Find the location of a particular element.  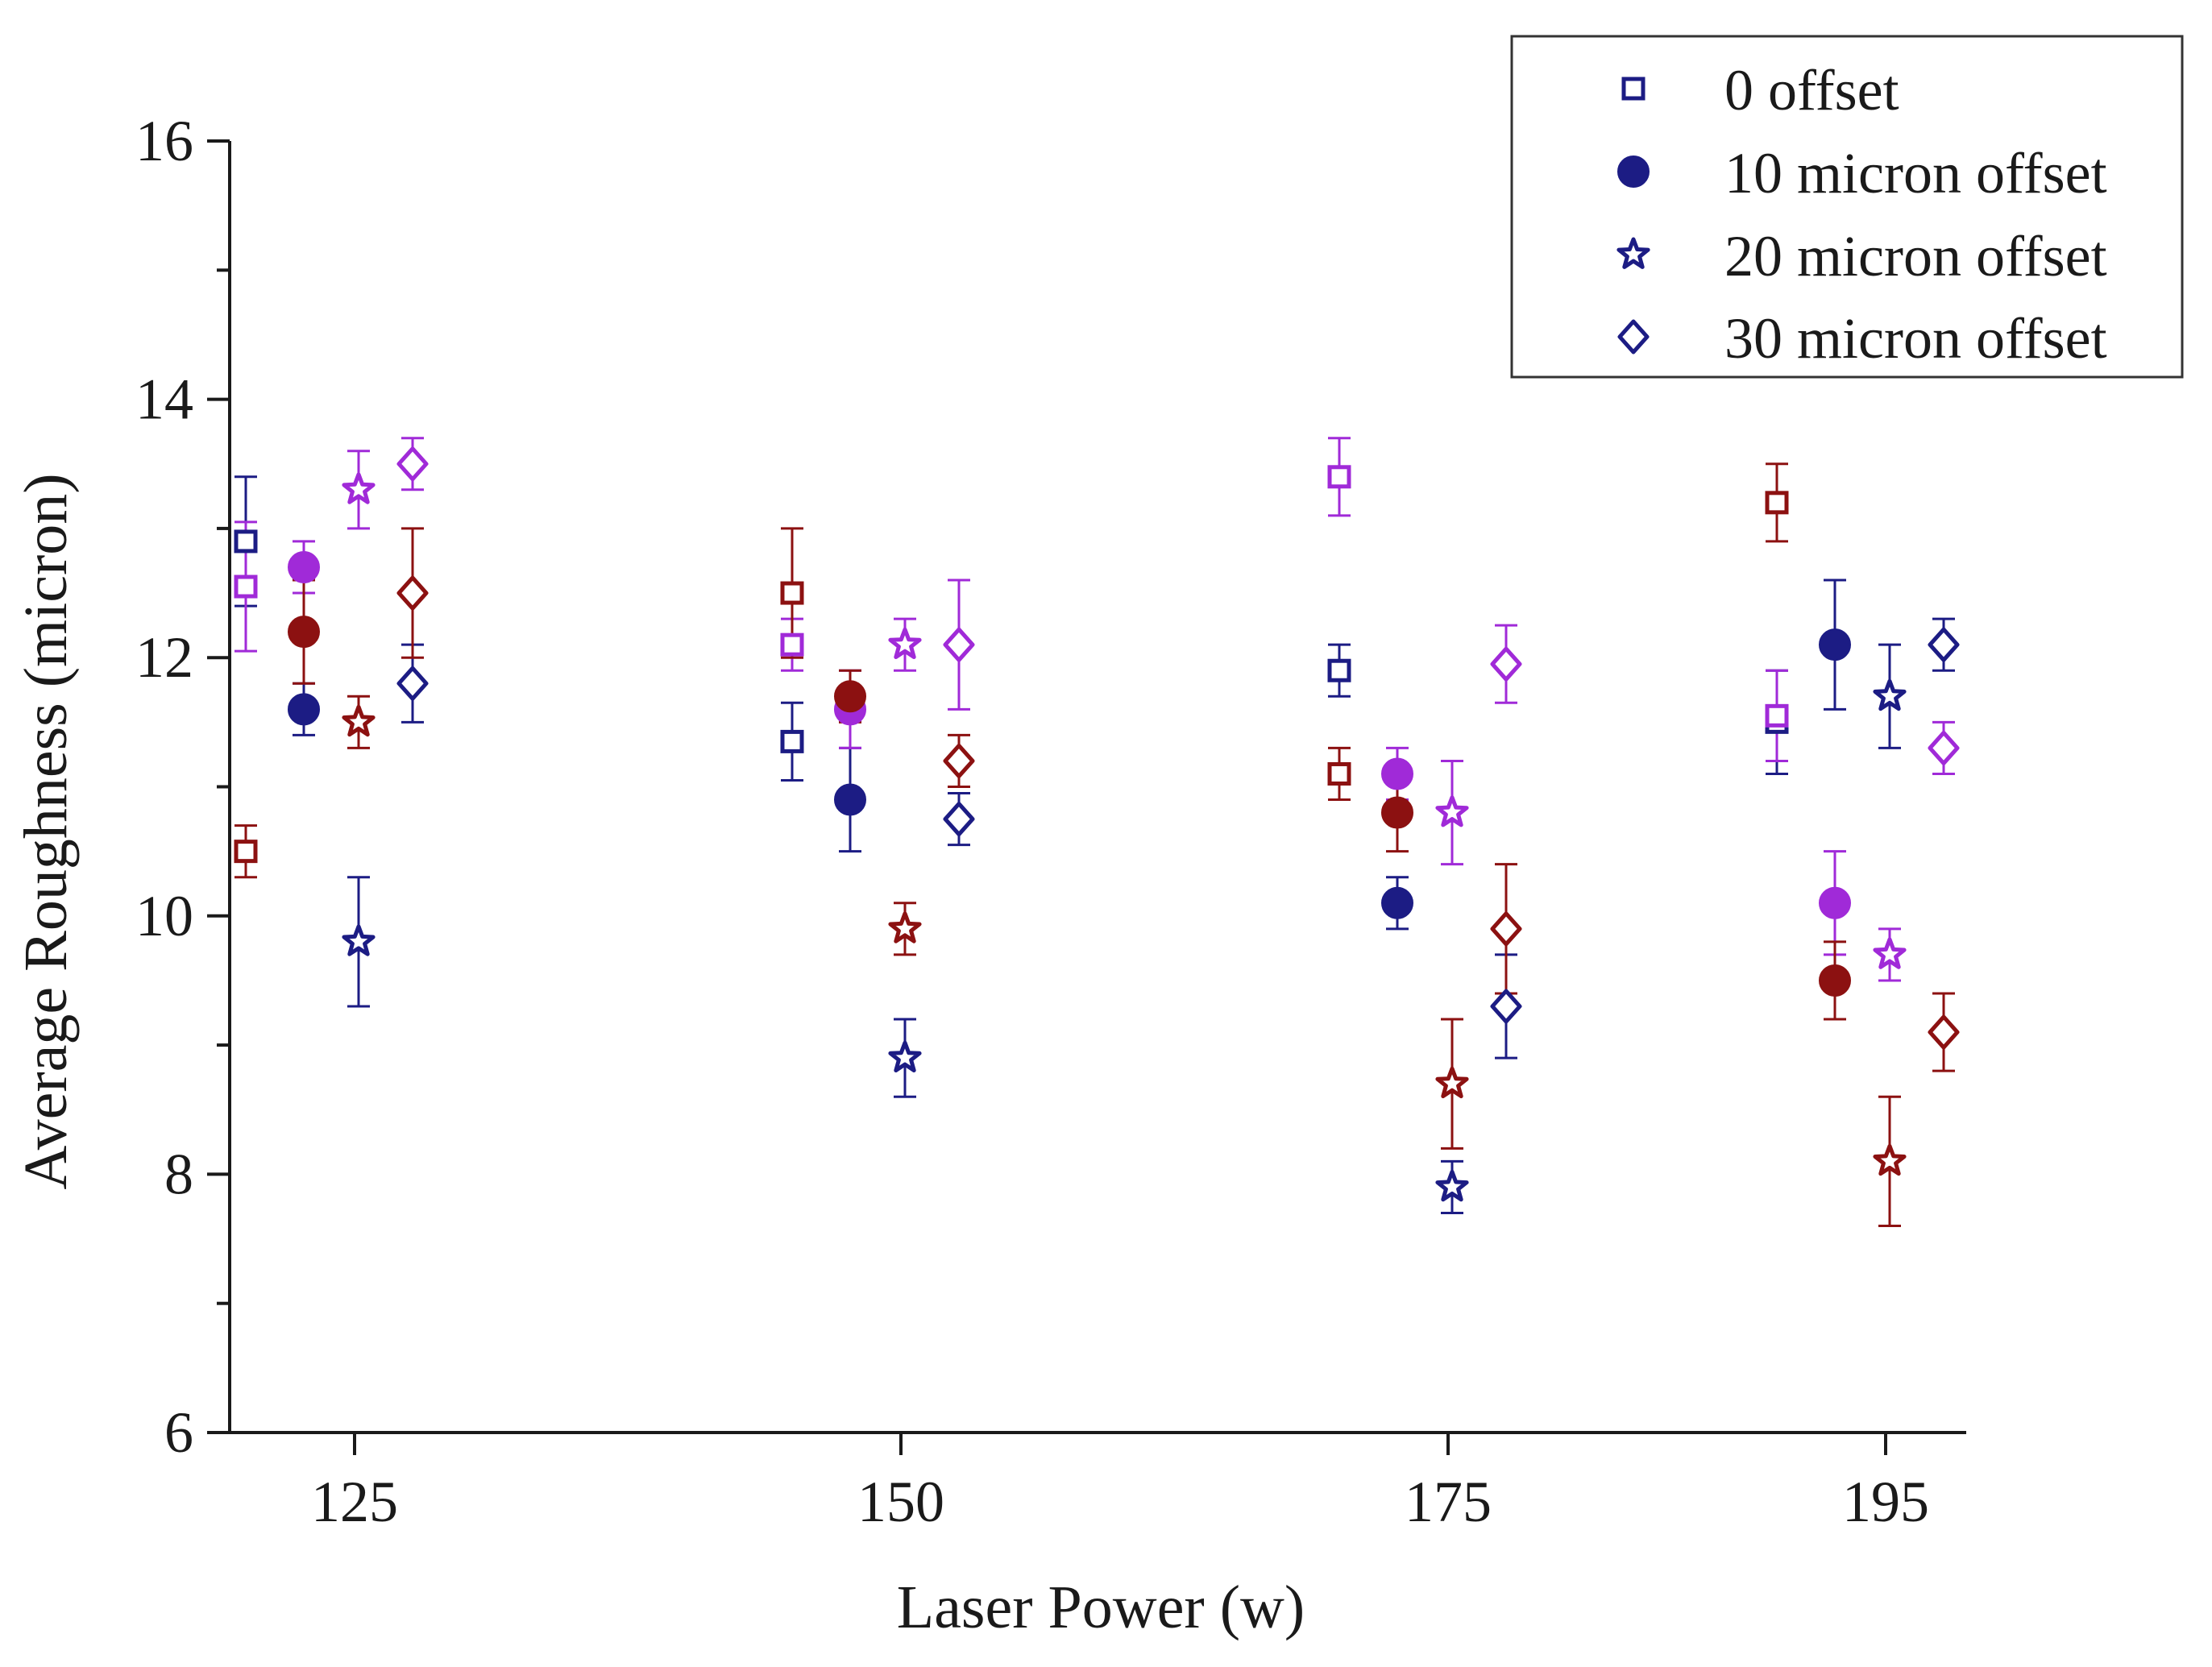

y-tick-label: 8 is located at coordinates (178, 1174).